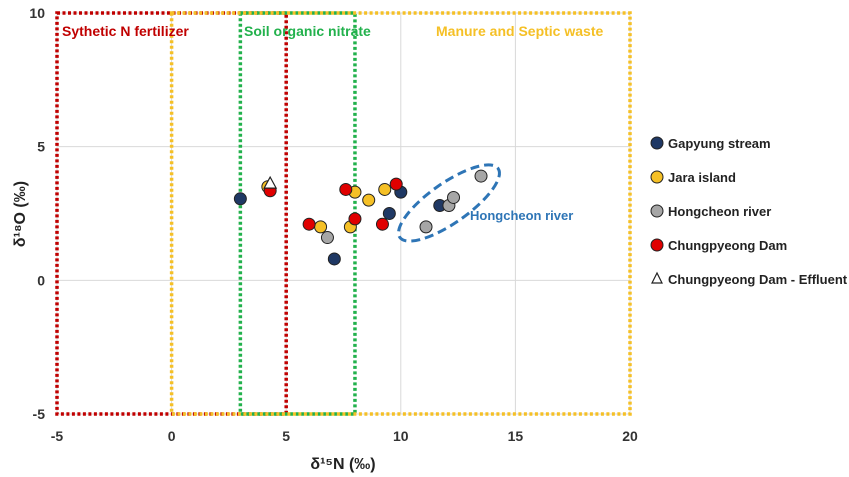  I want to click on x-tick-label-0: -5, so click(57, 436).